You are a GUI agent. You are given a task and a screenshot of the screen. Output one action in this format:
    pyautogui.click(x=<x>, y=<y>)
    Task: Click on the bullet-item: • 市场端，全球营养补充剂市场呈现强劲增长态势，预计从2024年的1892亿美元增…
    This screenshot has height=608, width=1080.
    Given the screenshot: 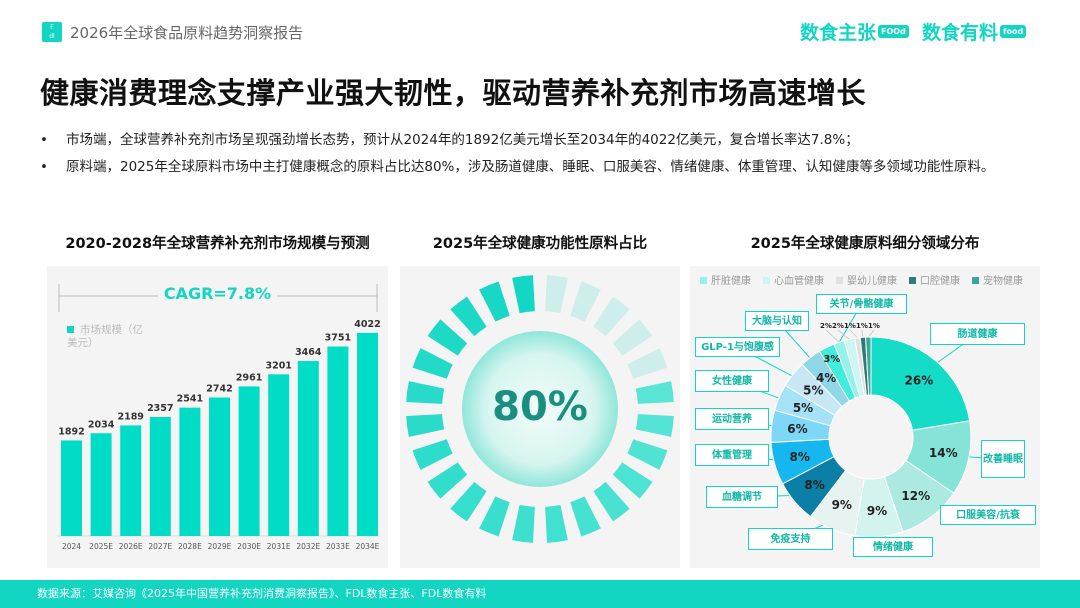 What is the action you would take?
    pyautogui.click(x=545, y=140)
    